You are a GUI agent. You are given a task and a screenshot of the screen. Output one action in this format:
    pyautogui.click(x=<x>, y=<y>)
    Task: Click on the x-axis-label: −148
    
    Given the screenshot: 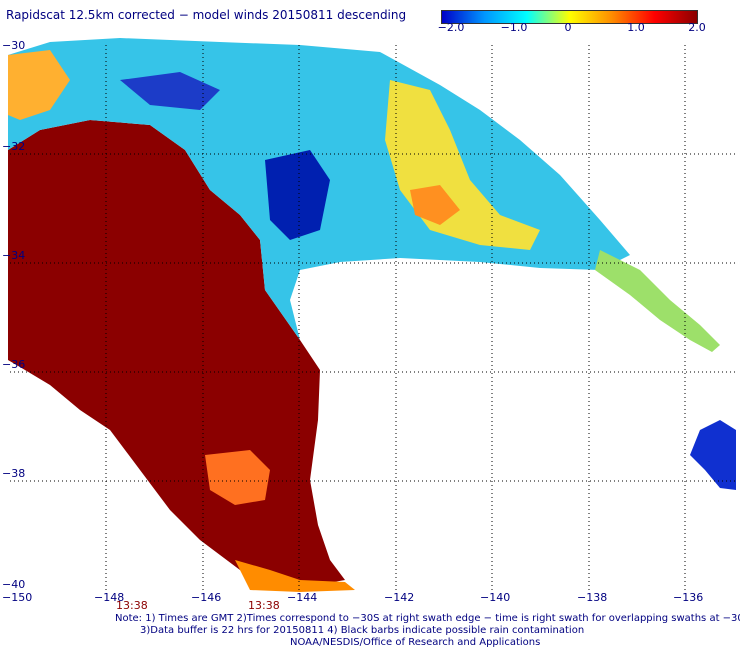 What is the action you would take?
    pyautogui.click(x=109, y=597)
    